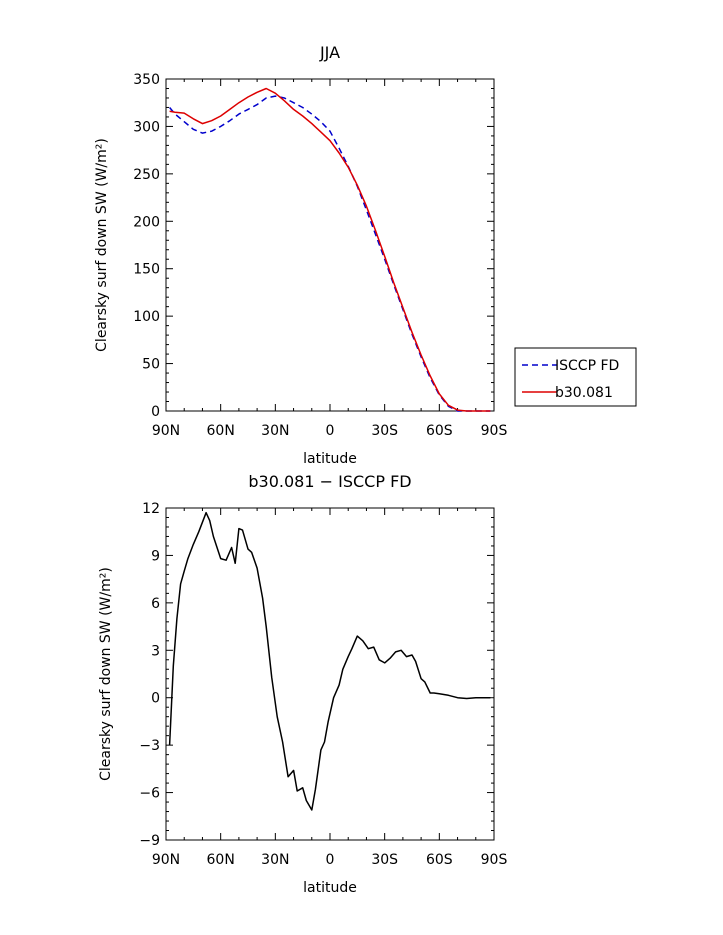 This screenshot has width=723, height=935. I want to click on bottom-chart-series, so click(329, 661).